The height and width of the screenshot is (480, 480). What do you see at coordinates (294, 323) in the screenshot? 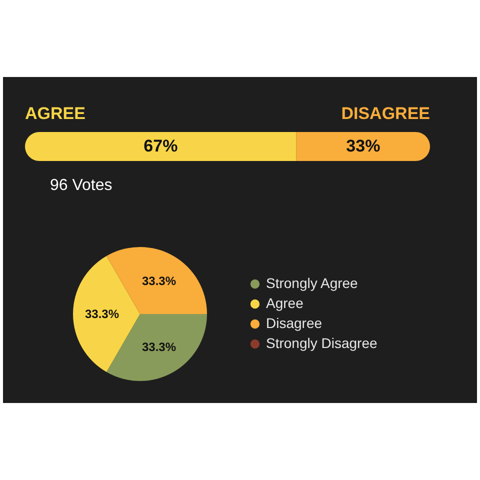
I see `legend-label: Disagree` at bounding box center [294, 323].